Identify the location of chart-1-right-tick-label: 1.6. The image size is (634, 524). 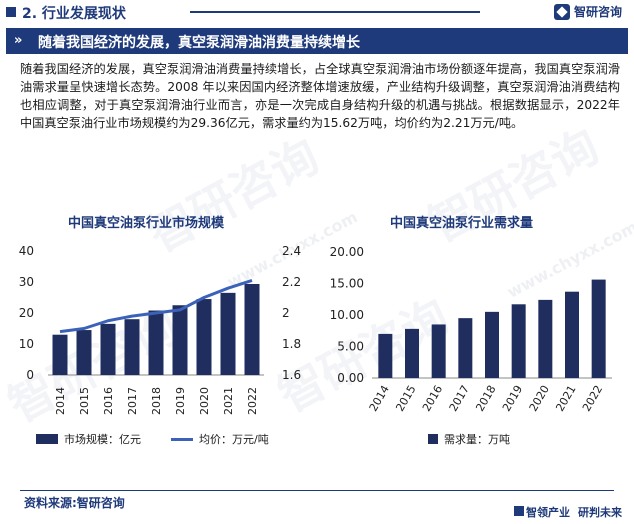
(291, 375).